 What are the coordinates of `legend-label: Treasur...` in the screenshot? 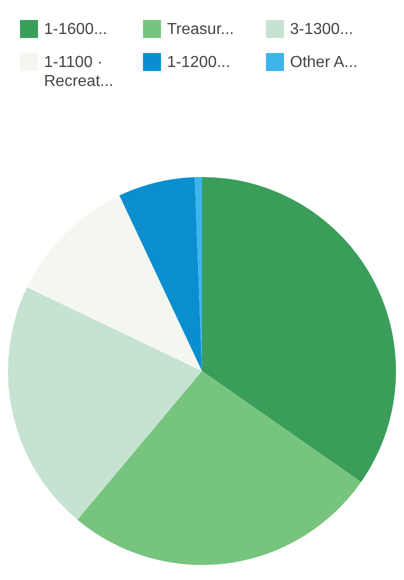 It's located at (200, 29).